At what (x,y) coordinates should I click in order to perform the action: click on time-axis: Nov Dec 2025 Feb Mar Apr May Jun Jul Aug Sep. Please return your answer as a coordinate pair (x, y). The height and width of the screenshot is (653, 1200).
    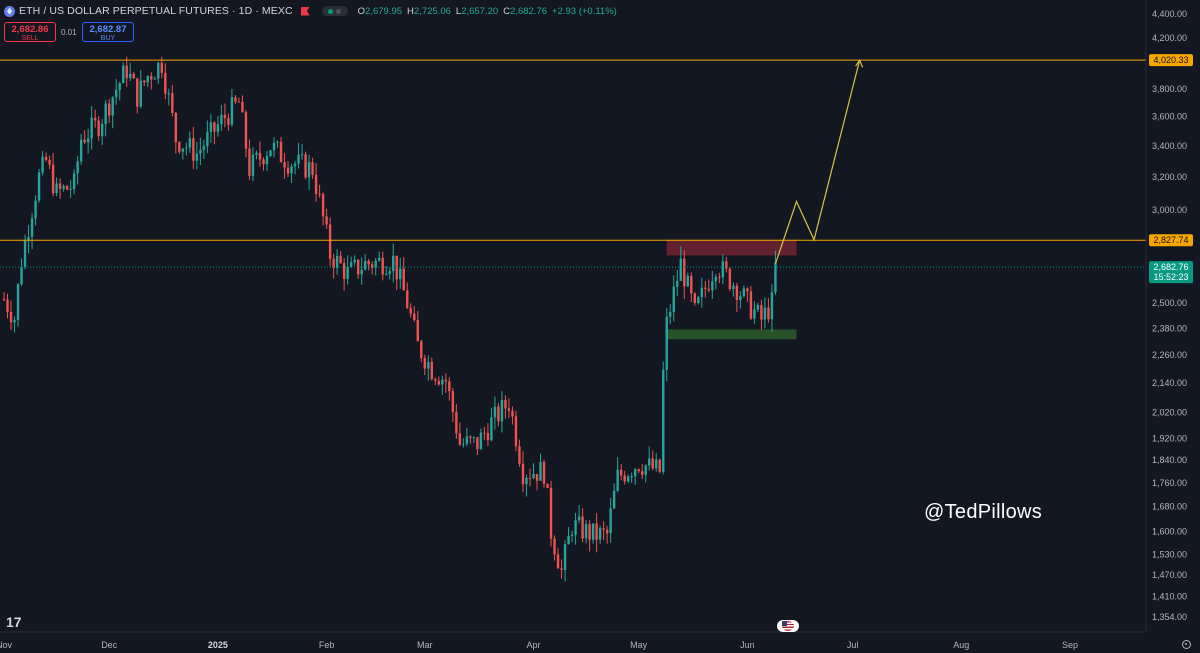
    Looking at the image, I should click on (539, 645).